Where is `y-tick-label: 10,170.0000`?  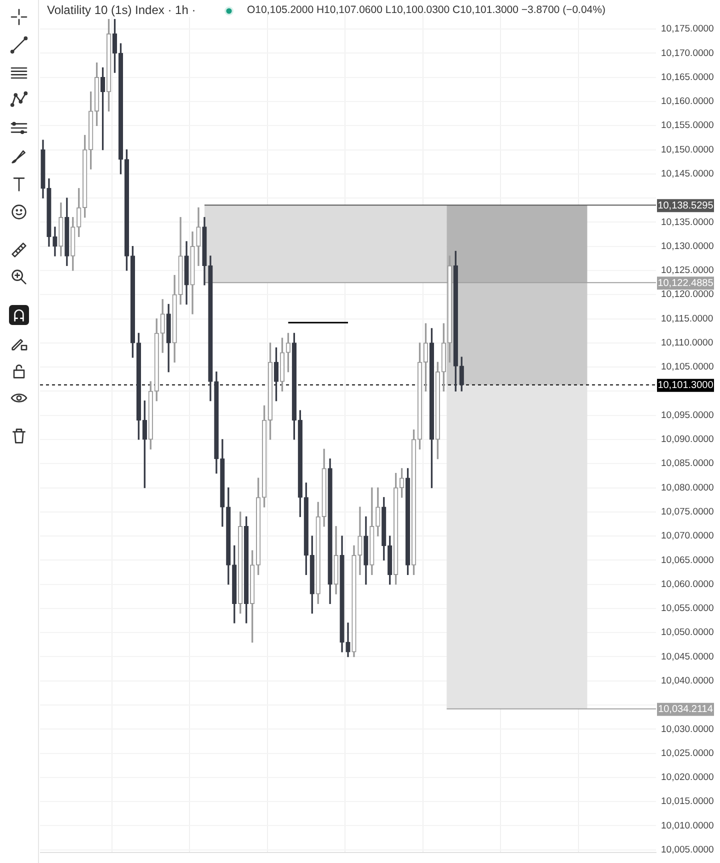 y-tick-label: 10,170.0000 is located at coordinates (687, 53).